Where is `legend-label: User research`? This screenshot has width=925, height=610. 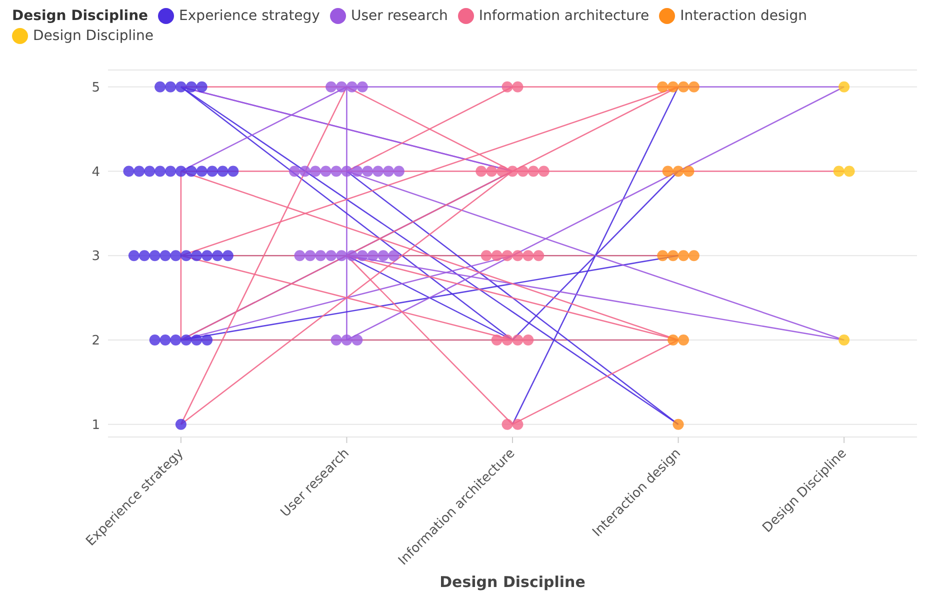 legend-label: User research is located at coordinates (399, 16).